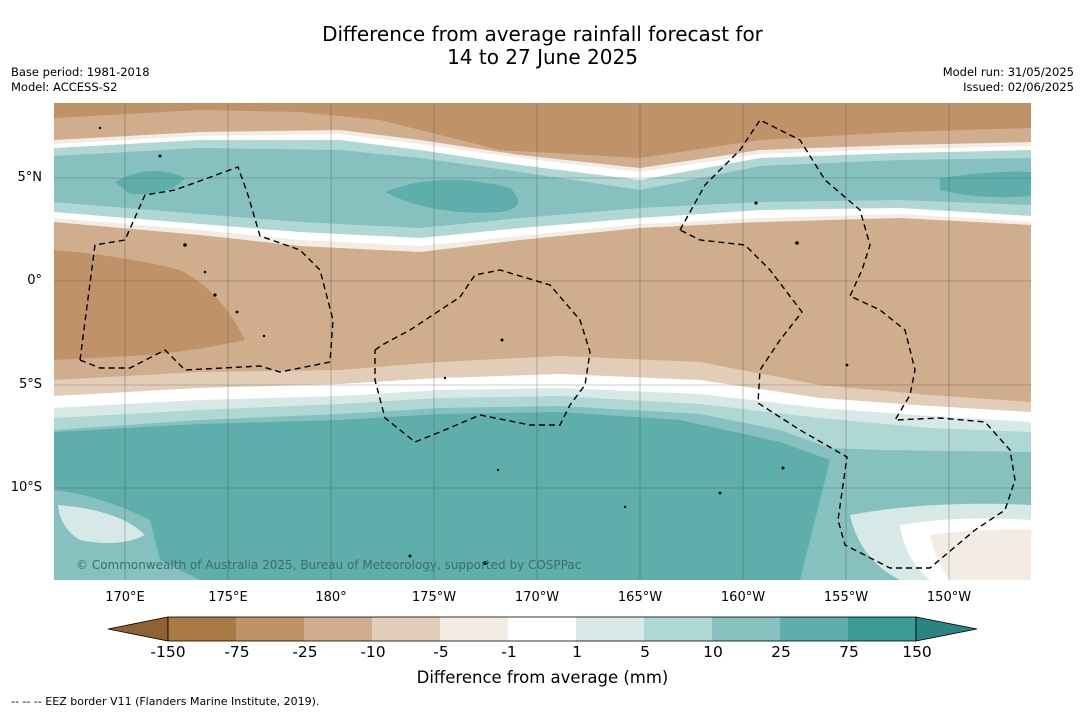 The height and width of the screenshot is (713, 1085). Describe the element at coordinates (542, 677) in the screenshot. I see `colorbar-label: Difference from average (mm)` at that location.